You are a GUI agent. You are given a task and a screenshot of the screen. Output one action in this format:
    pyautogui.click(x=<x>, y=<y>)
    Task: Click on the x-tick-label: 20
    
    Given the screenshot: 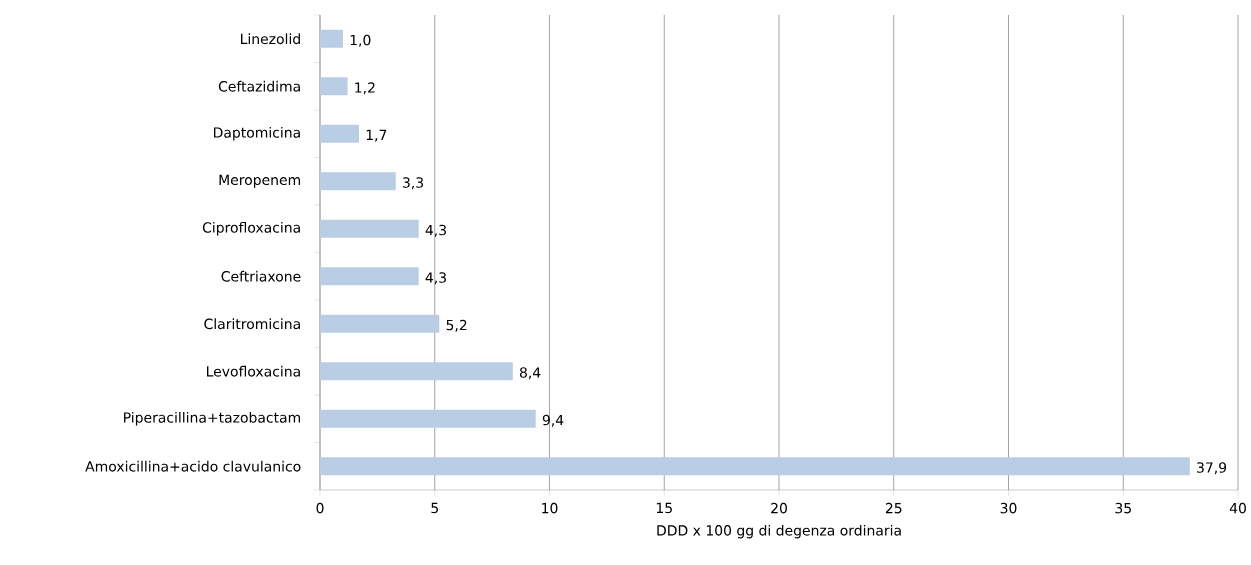 What is the action you would take?
    pyautogui.click(x=779, y=508)
    